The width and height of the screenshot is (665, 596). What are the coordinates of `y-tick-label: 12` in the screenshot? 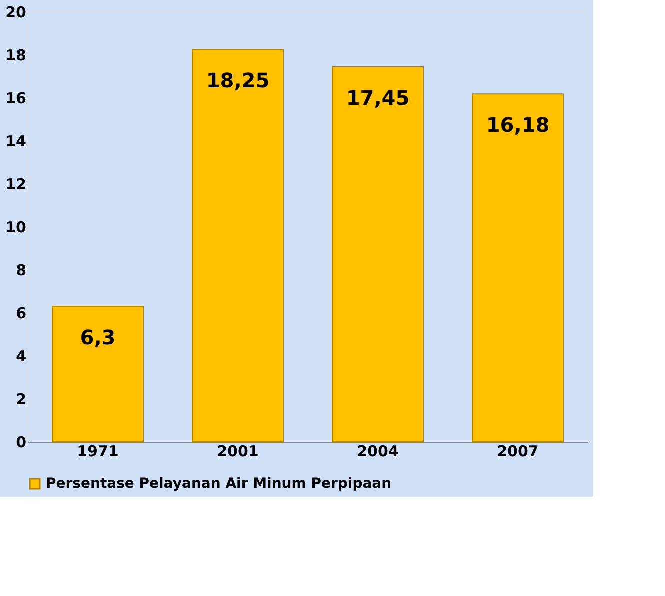 It's located at (16, 185).